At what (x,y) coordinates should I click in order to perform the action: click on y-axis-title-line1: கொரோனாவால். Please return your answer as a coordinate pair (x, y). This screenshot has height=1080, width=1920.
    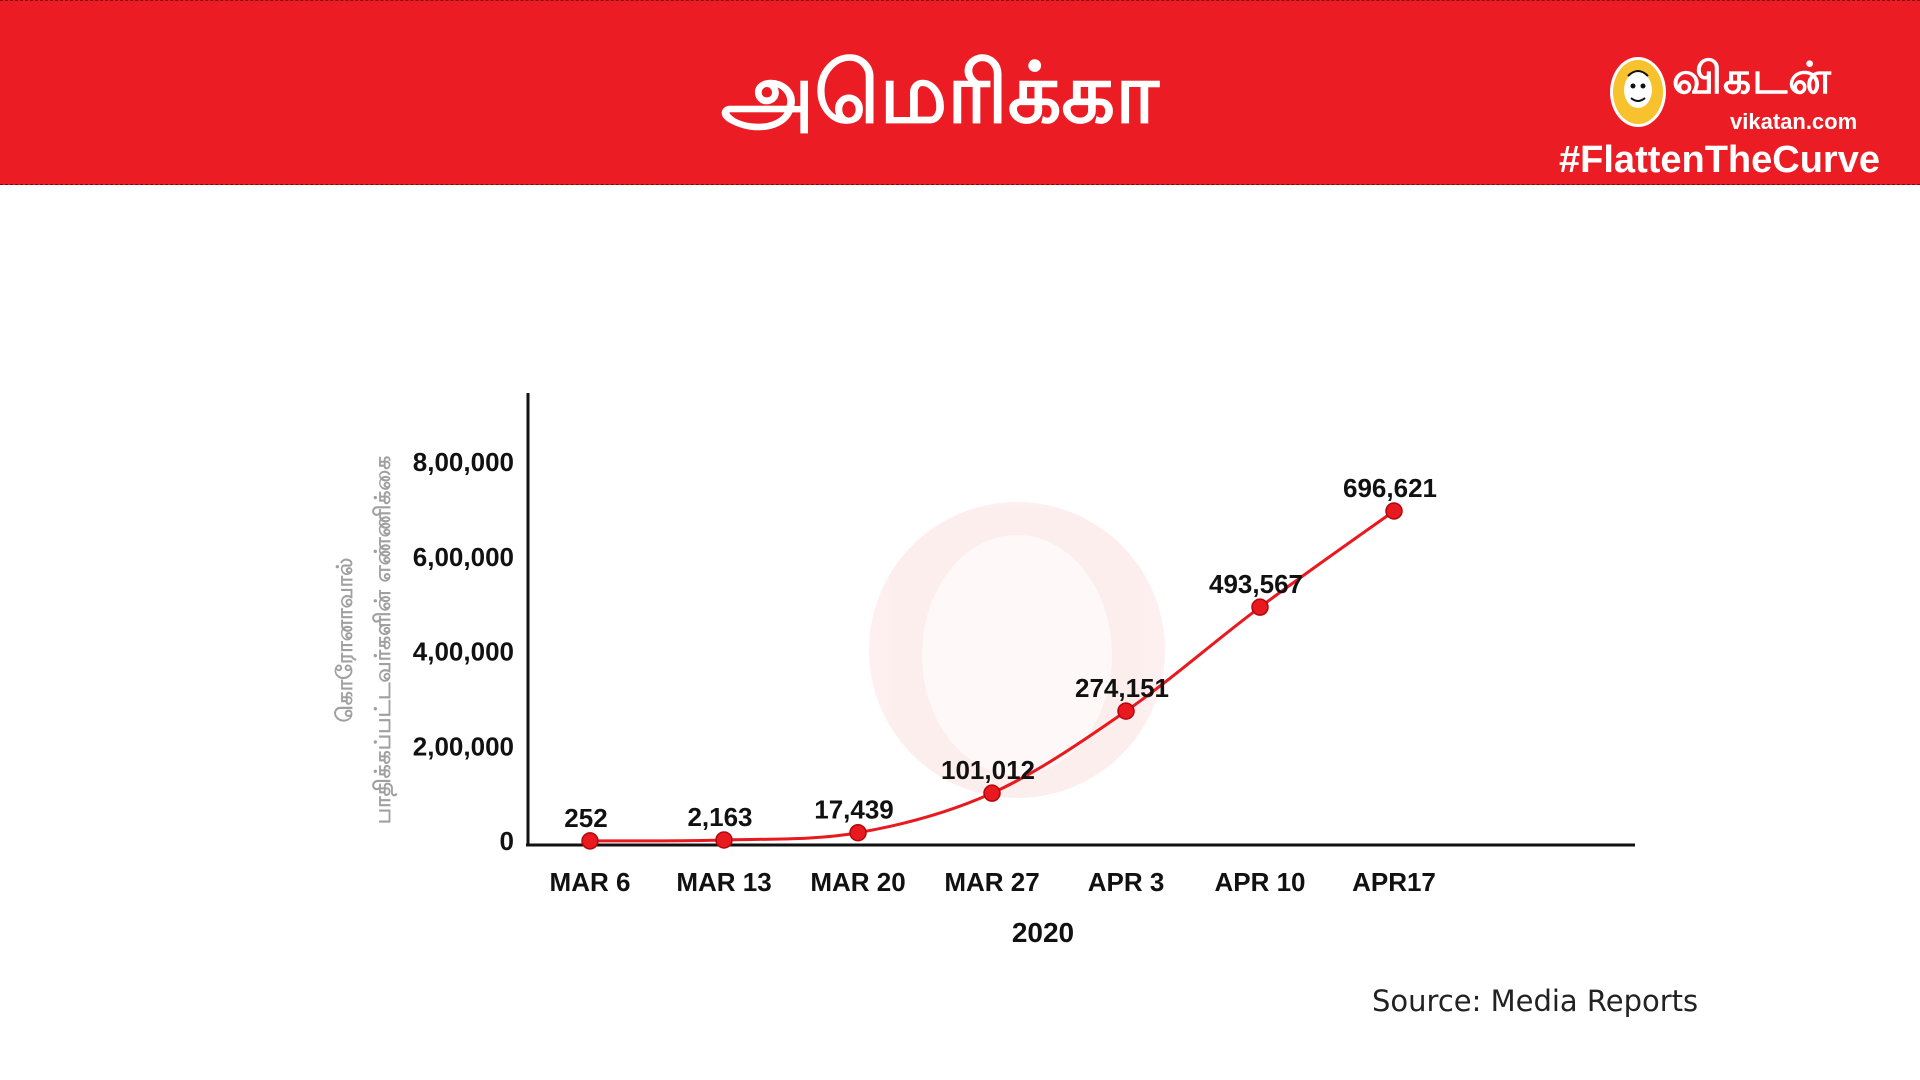
    Looking at the image, I should click on (345, 640).